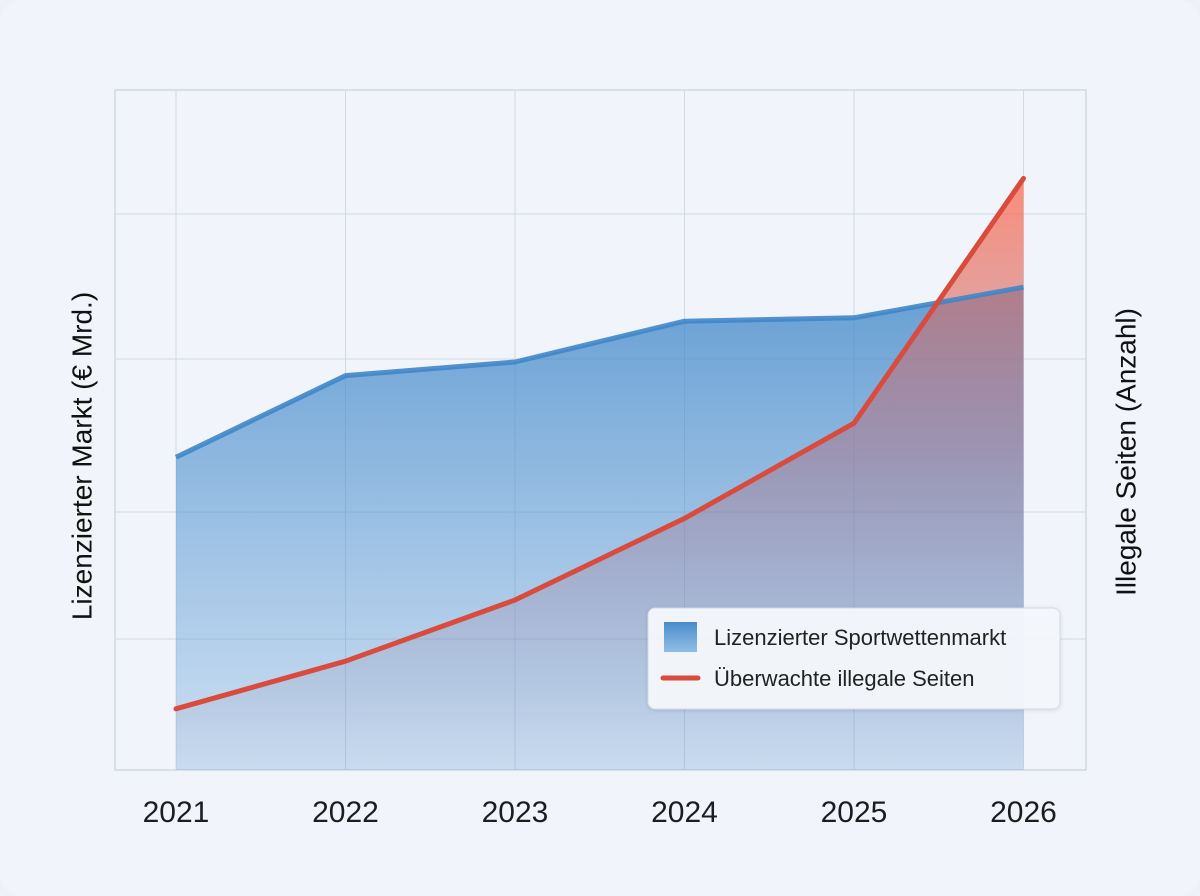 The width and height of the screenshot is (1200, 896). Describe the element at coordinates (684, 812) in the screenshot. I see `x-tick-label: 2024` at that location.